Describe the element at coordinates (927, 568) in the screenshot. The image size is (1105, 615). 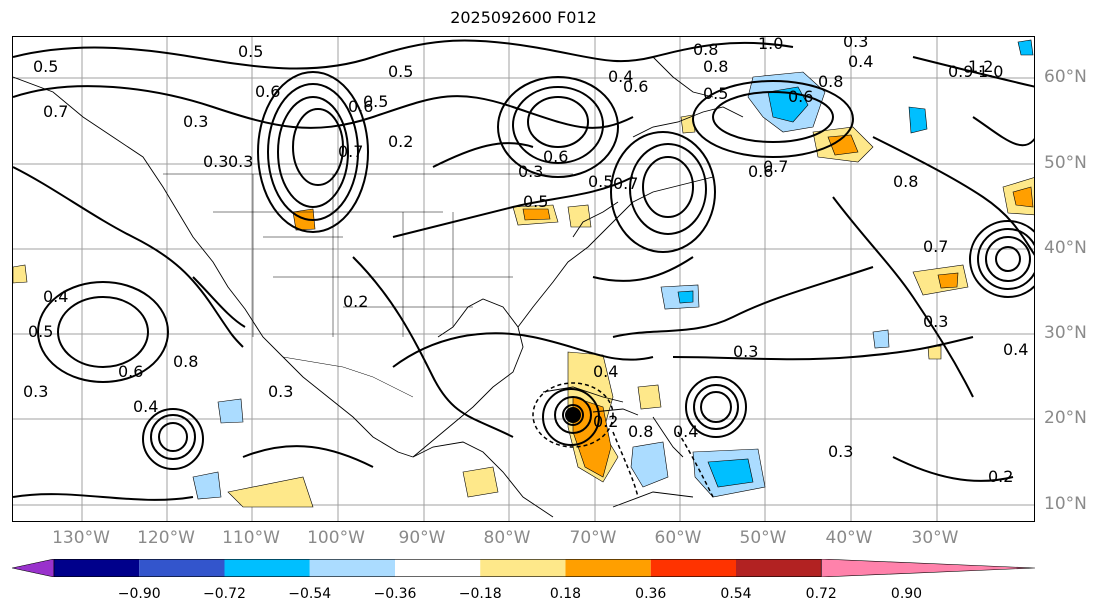
I see `colorbar-extend-high` at that location.